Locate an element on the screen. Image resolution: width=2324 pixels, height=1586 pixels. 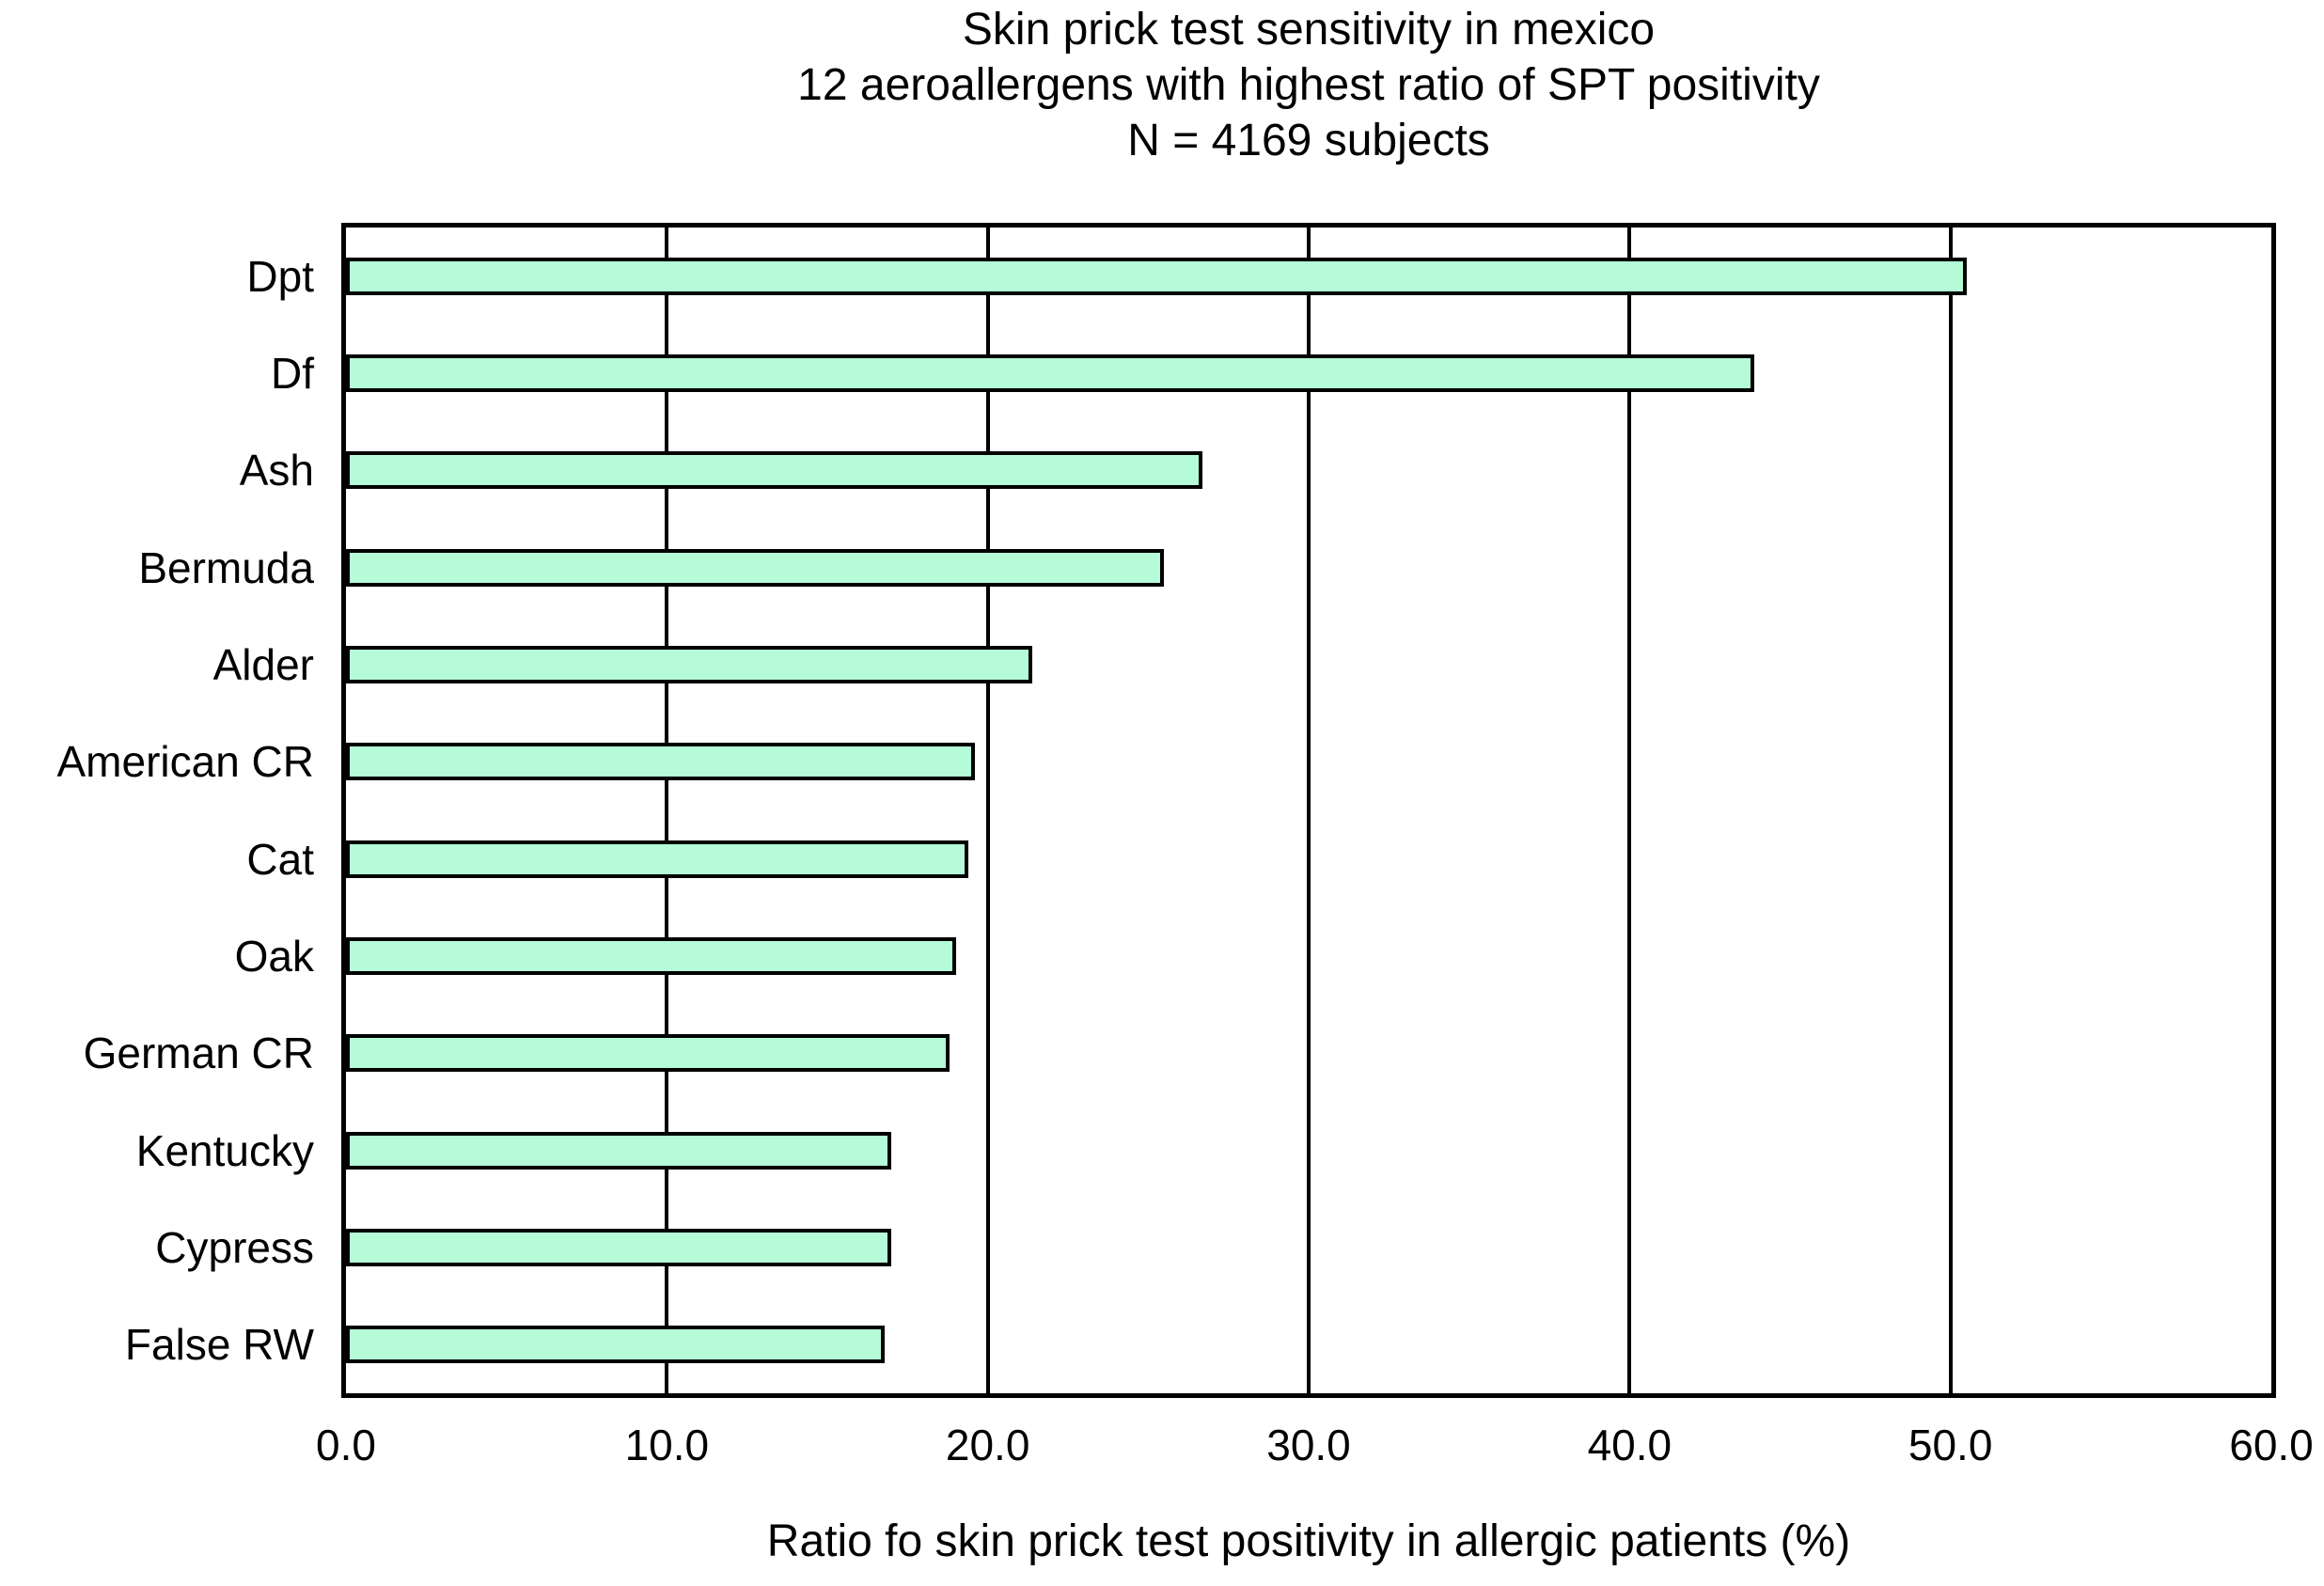
gridline-20.0 is located at coordinates (987, 810).